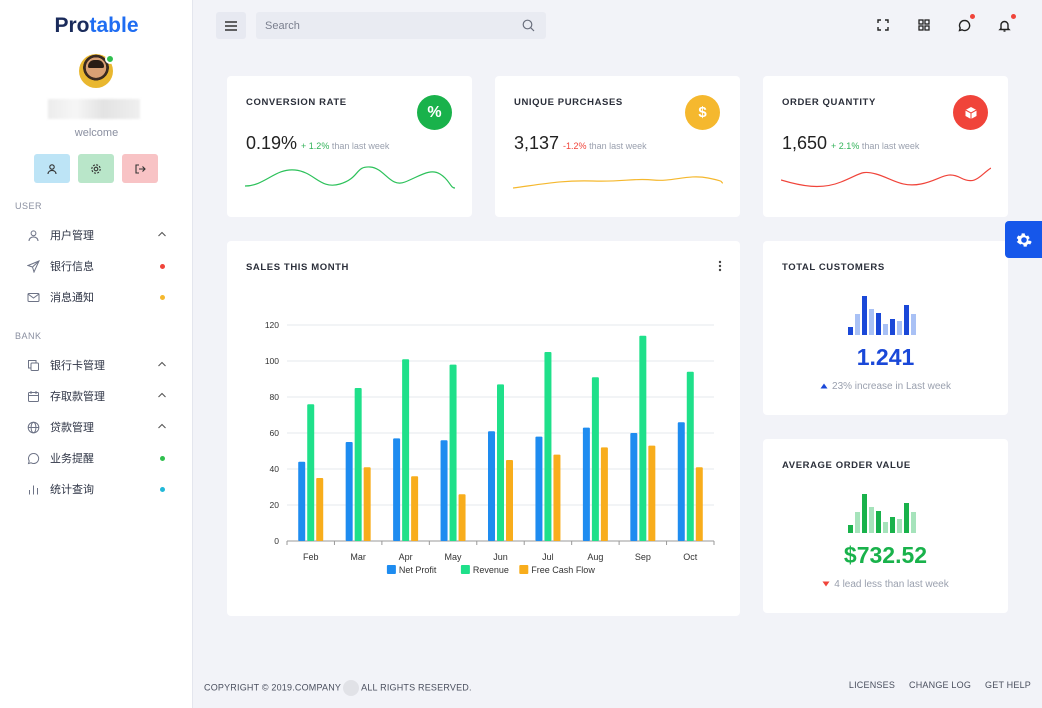  What do you see at coordinates (33, 458) in the screenshot?
I see `chat-icon` at bounding box center [33, 458].